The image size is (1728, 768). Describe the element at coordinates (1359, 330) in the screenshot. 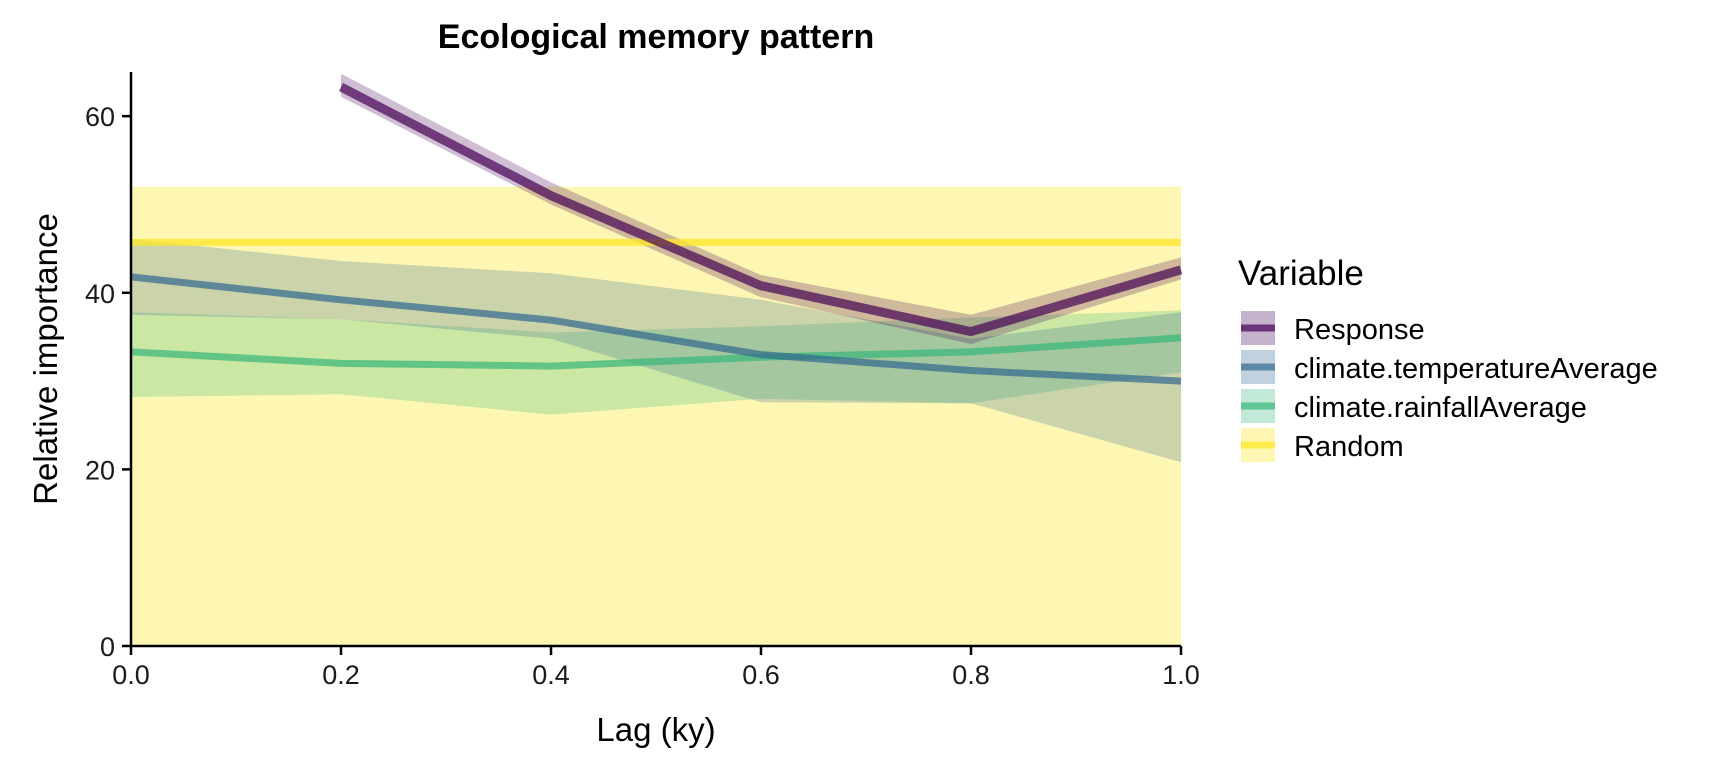

I see `legend-label-response: Response` at that location.